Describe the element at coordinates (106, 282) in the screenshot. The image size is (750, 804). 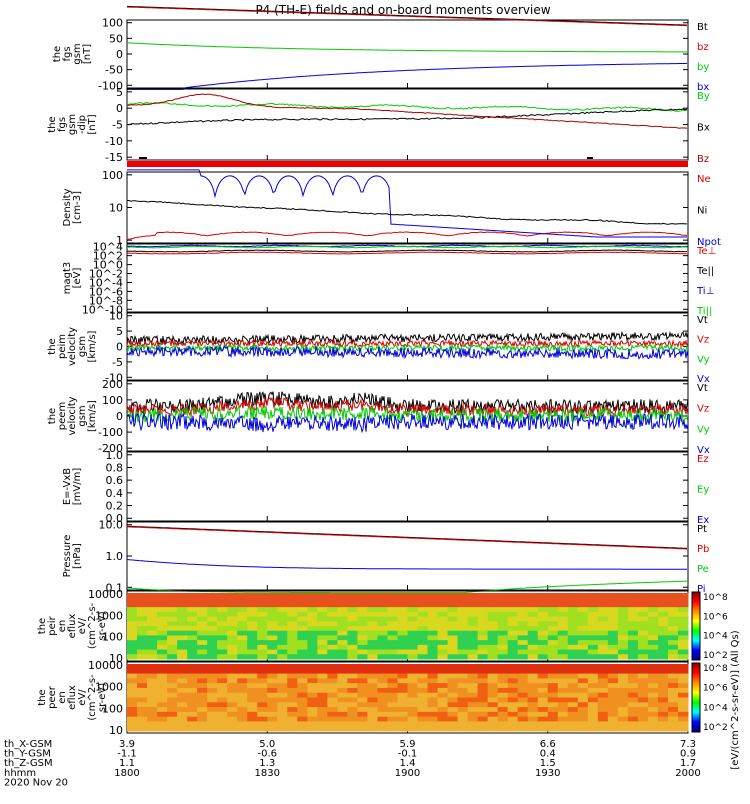
I see `y-tick-label: 10^-4` at that location.